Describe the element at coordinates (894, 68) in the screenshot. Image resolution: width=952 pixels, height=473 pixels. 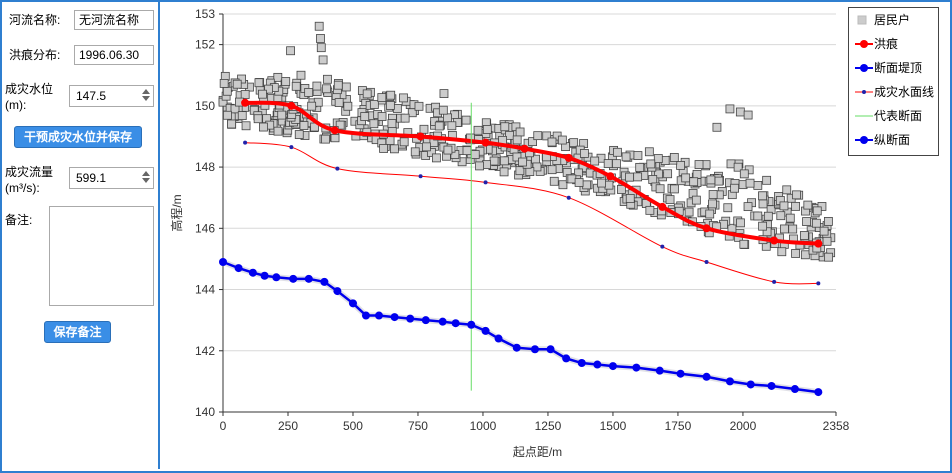
I see `legend-item-embankment: 断面堤顶` at that location.